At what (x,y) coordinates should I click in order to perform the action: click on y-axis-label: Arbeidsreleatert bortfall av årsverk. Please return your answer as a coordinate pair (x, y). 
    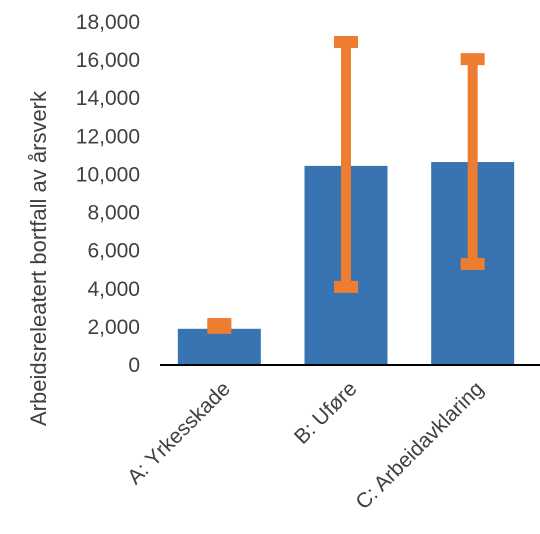
    Looking at the image, I should click on (38, 258).